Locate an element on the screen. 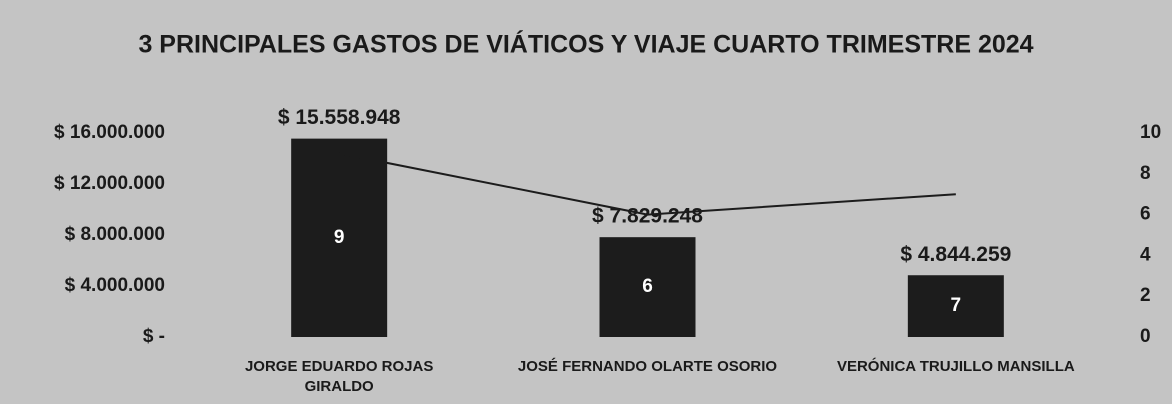 The image size is (1172, 404). x-tick-label: JORGE EDUARDO ROJAS GIRALDO is located at coordinates (339, 376).